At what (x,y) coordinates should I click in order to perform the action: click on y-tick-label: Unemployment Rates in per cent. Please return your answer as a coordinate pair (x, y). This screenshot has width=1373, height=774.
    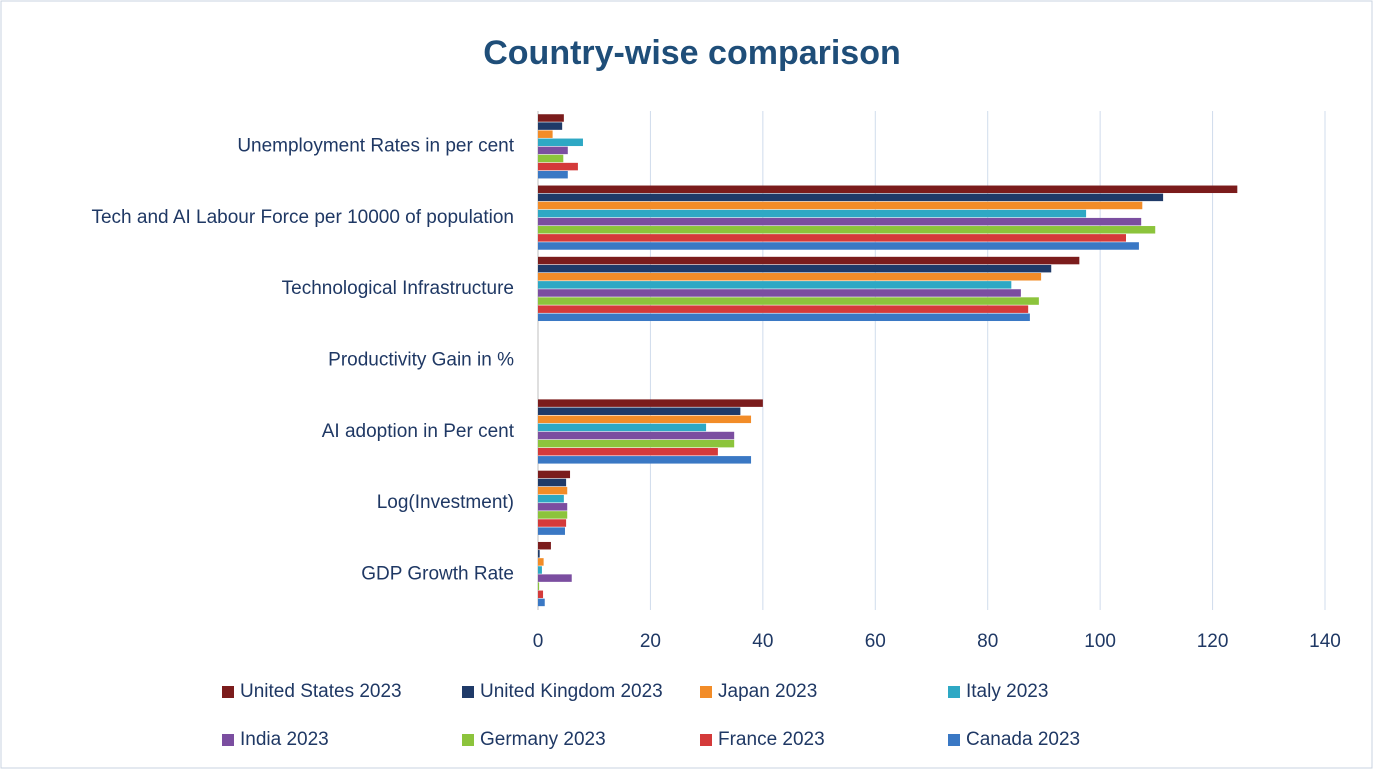
    Looking at the image, I should click on (375, 146).